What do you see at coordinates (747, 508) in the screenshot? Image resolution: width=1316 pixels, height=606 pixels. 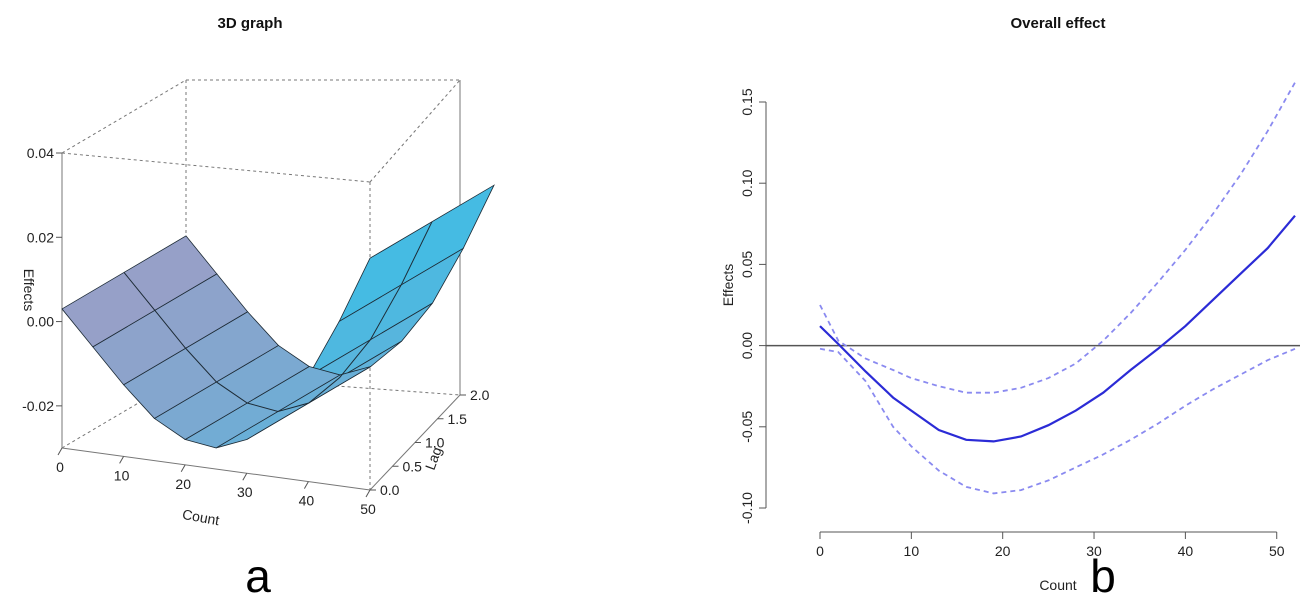 I see `y-tick-label: -0.10` at bounding box center [747, 508].